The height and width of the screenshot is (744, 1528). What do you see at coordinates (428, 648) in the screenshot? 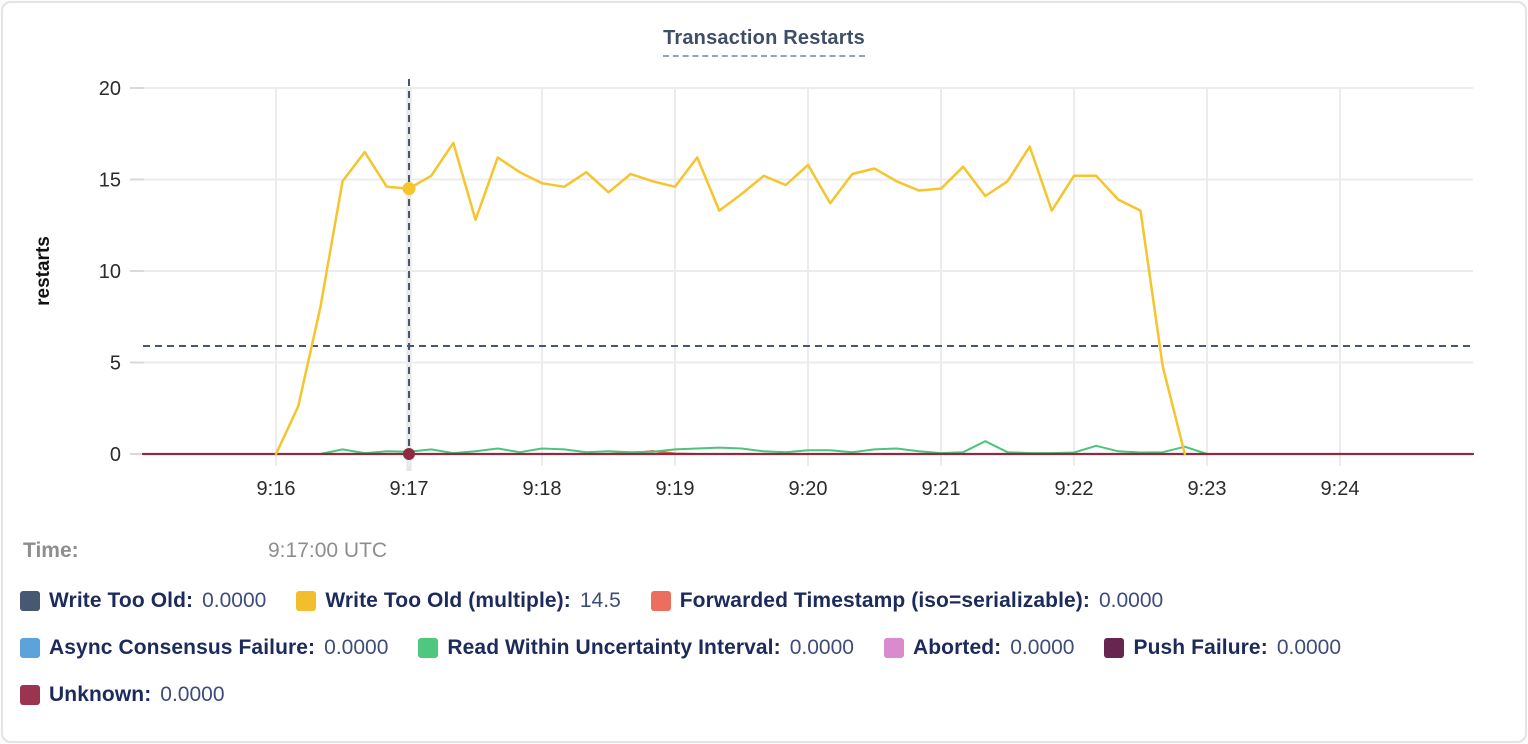
I see `legend-swatch-read-within-uncertainty-interval` at bounding box center [428, 648].